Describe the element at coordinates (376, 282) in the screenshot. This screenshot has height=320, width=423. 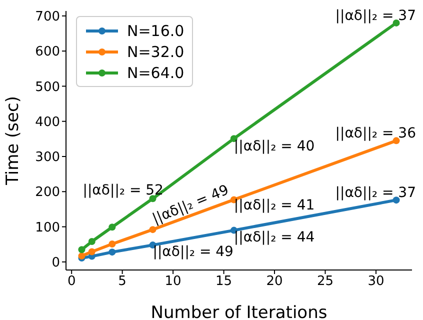
I see `x-tick-label: 30` at that location.